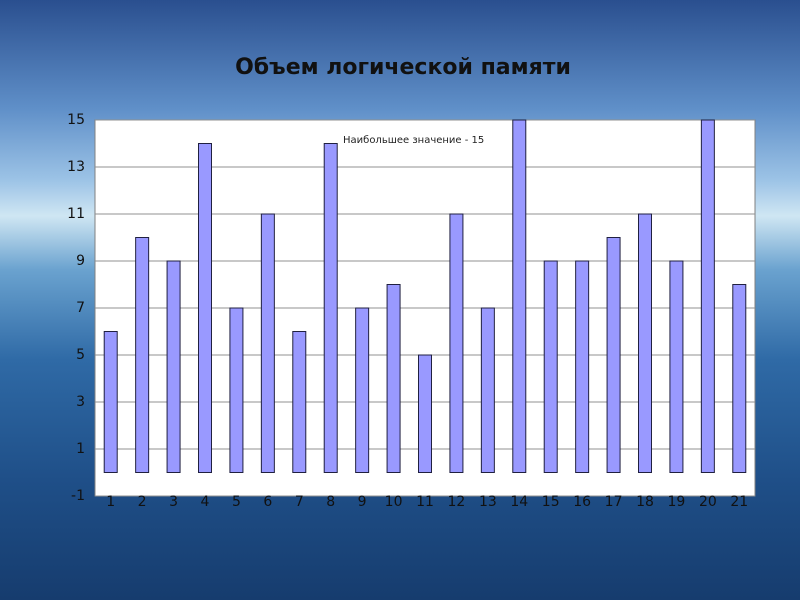 Image resolution: width=800 pixels, height=600 pixels. What do you see at coordinates (80, 308) in the screenshot?
I see `y-tick-label: 7` at bounding box center [80, 308].